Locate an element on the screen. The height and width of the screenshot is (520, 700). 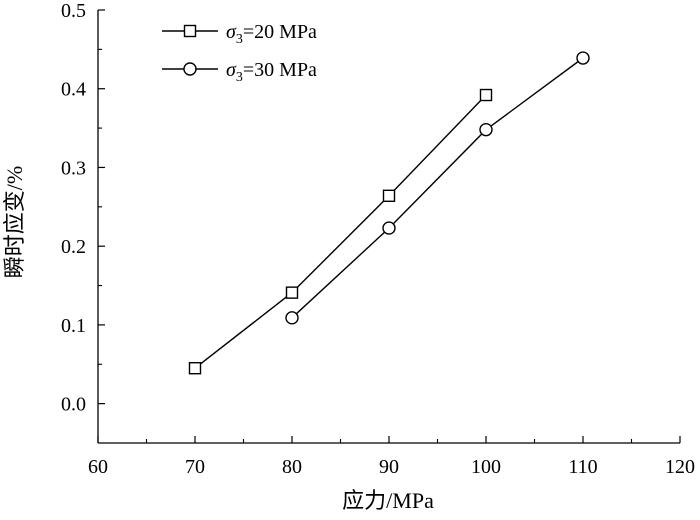
x-tick-label: 90 is located at coordinates (389, 467).